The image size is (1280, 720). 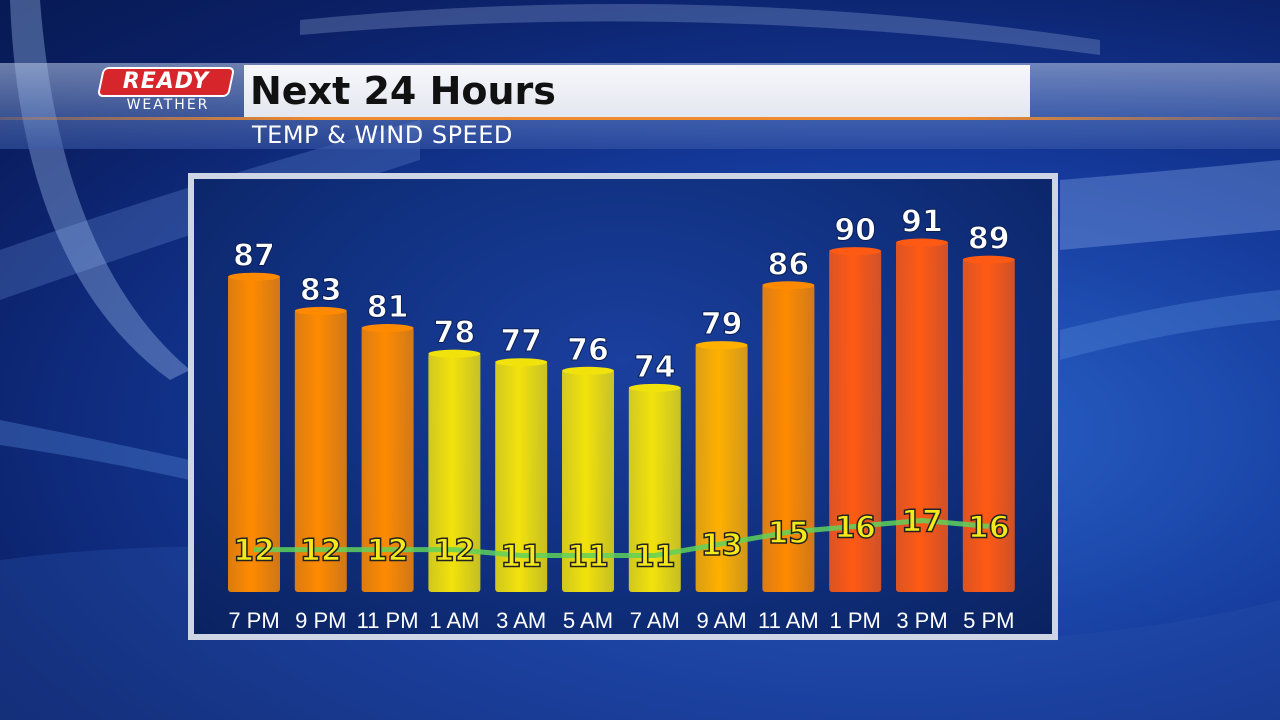 I want to click on page-subtitle: TEMP & WIND SPEED, so click(x=382, y=135).